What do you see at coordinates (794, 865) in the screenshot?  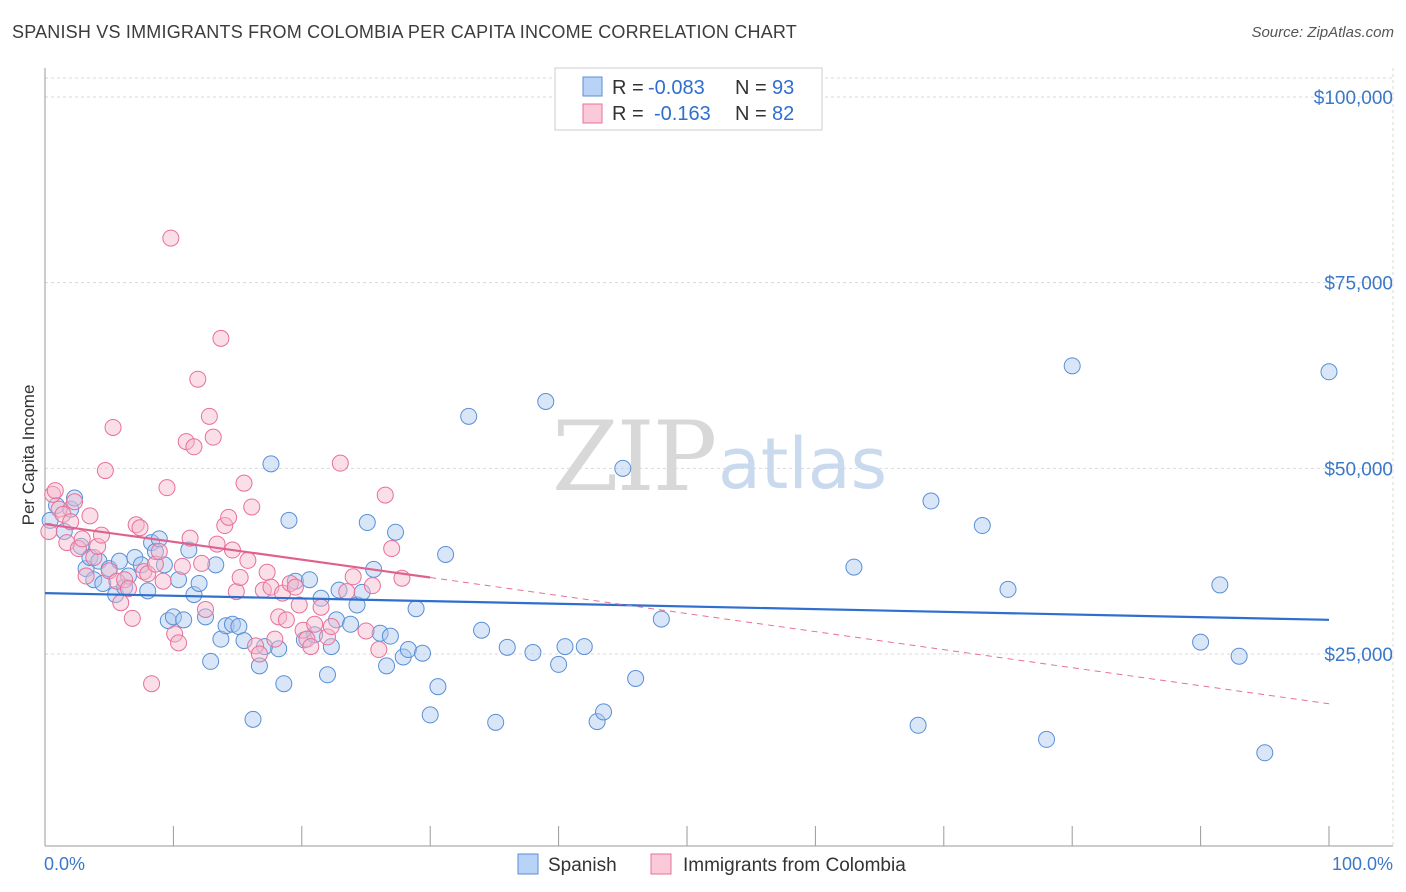 I see `bottom-legend-label-colombia: Immigrants from Colombia` at bounding box center [794, 865].